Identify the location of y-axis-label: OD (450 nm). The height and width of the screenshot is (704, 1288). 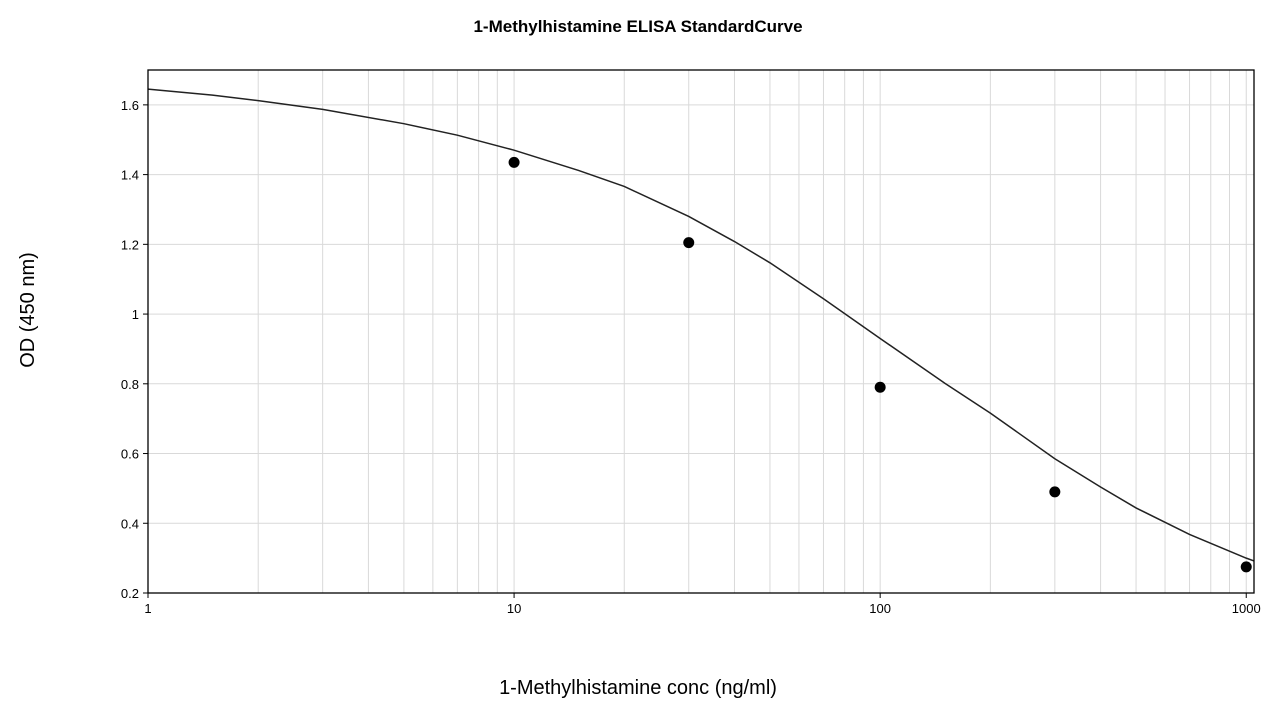
(28, 310).